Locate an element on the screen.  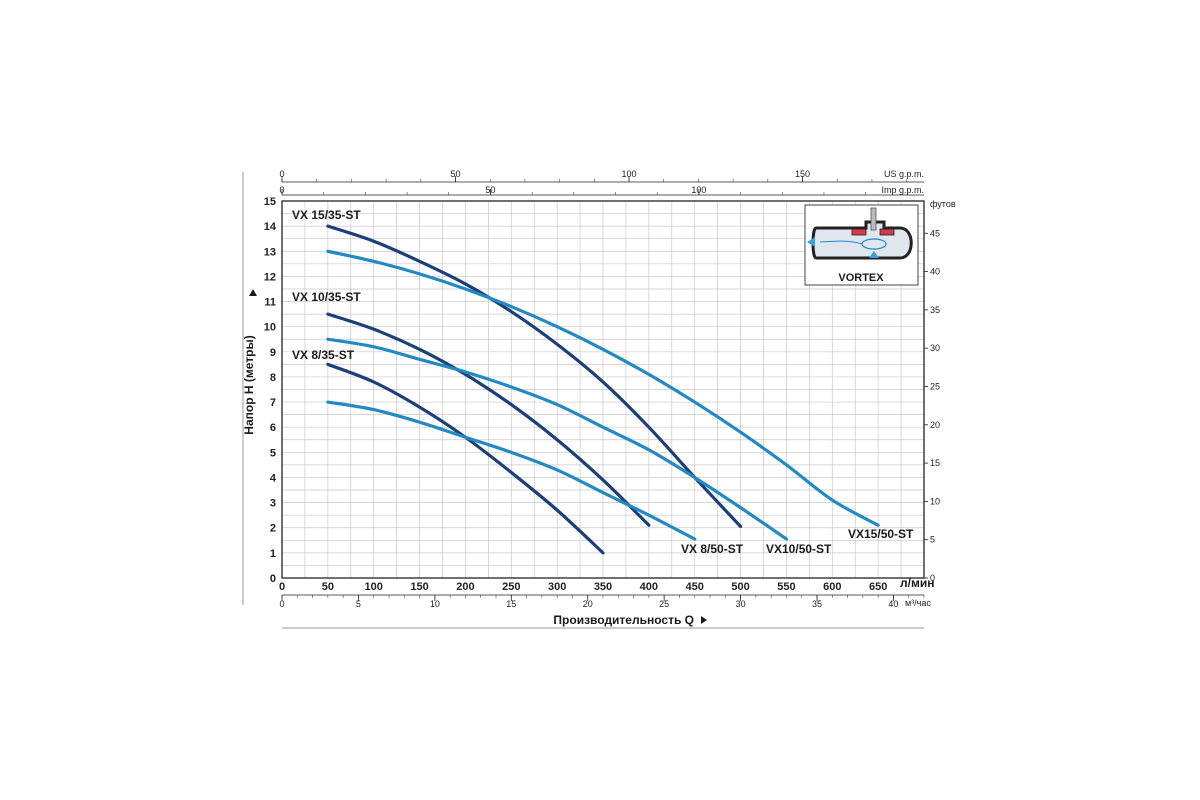
x-tick-label: 500 is located at coordinates (740, 587).